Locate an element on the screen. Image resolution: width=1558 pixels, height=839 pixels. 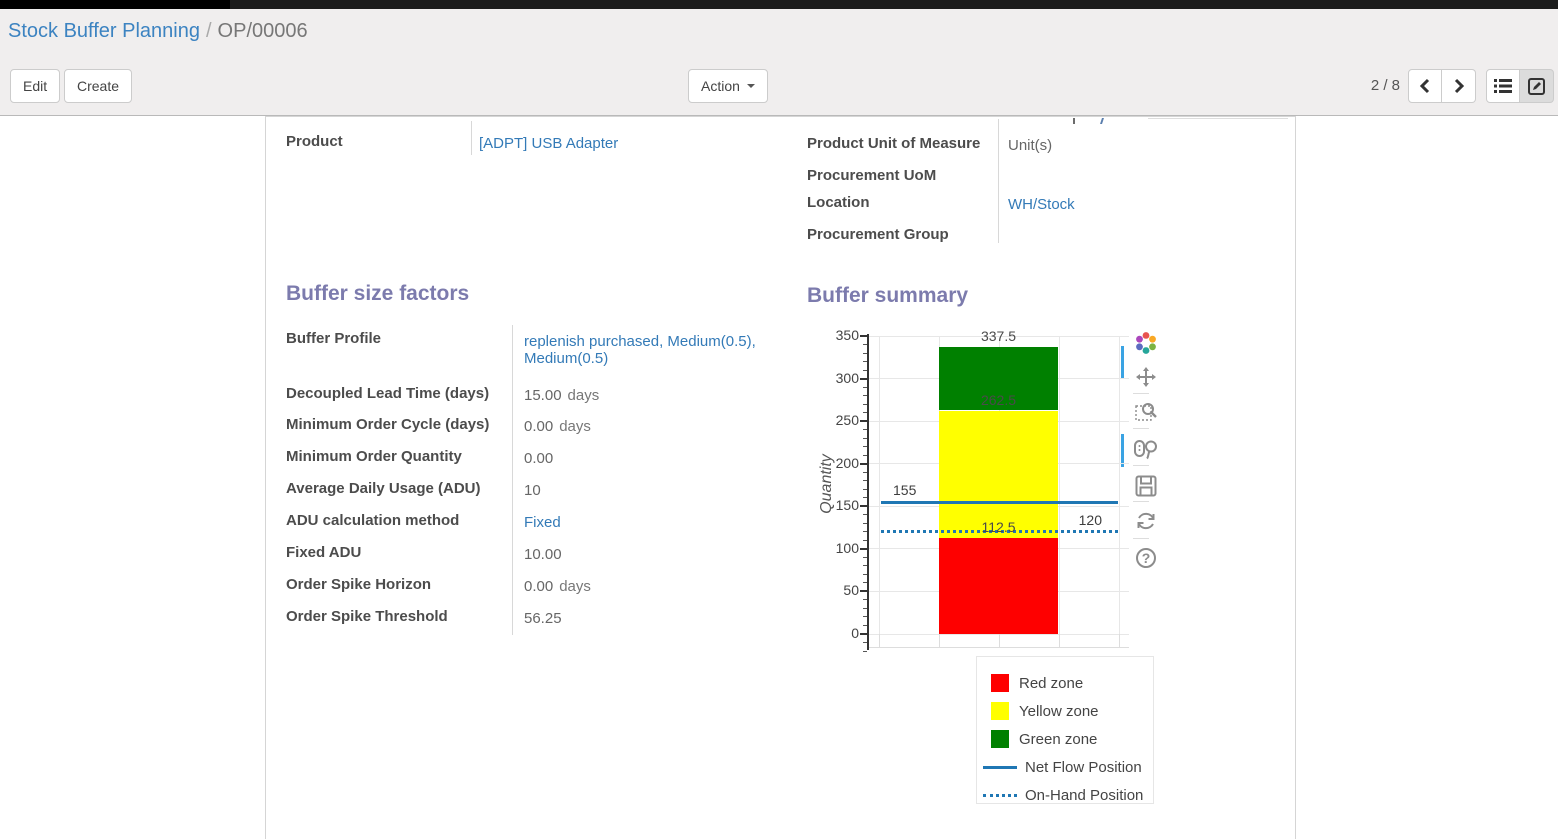
pager-next-button is located at coordinates (1459, 86).